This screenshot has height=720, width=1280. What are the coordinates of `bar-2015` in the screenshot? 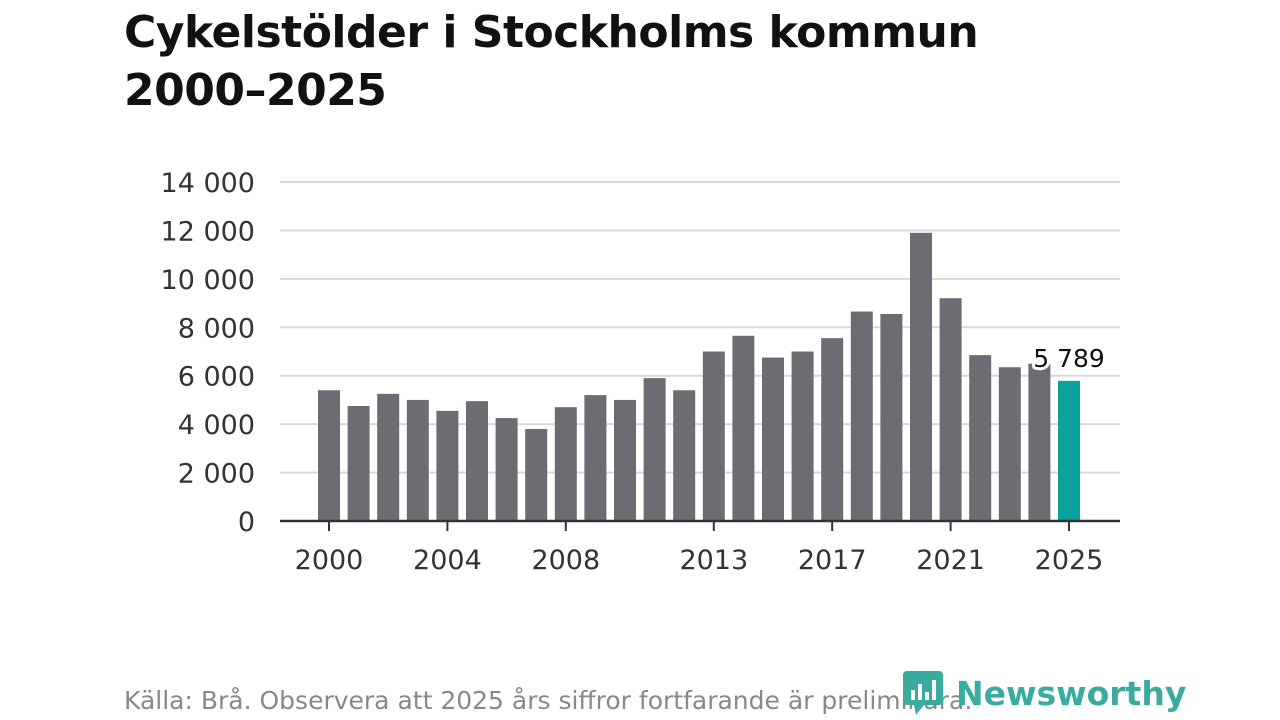 It's located at (773, 439).